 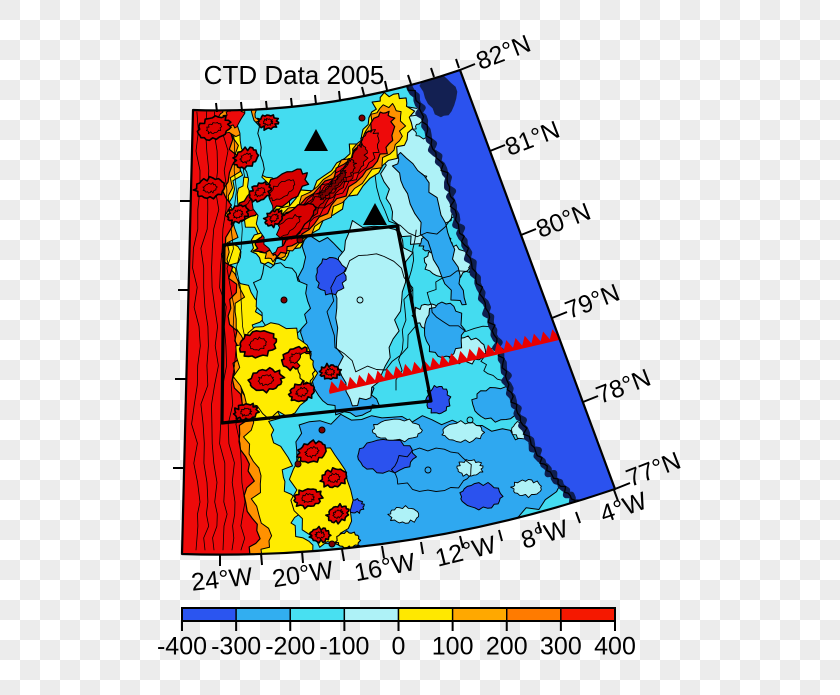 What do you see at coordinates (438, 95) in the screenshot?
I see `dark-corner-mass` at bounding box center [438, 95].